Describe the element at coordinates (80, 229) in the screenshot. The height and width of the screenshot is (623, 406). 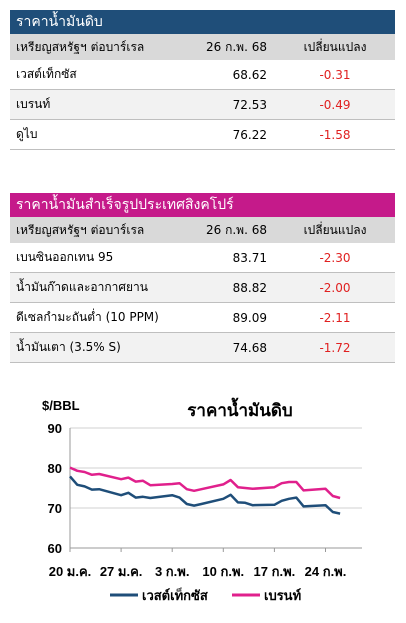
I see `refined-col-unit: เหรียญสหรัฐฯ ต่อบาร์เรล` at that location.